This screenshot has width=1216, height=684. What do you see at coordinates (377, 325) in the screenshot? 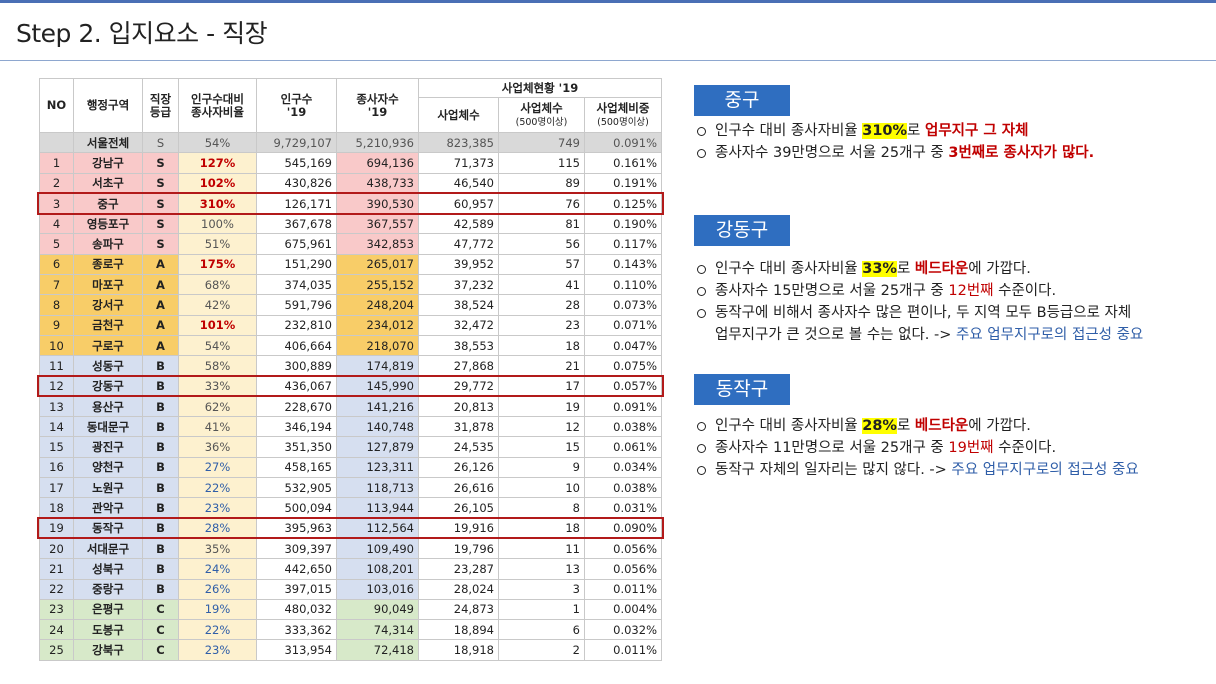
I see `cell-employees: 234,012` at bounding box center [377, 325].